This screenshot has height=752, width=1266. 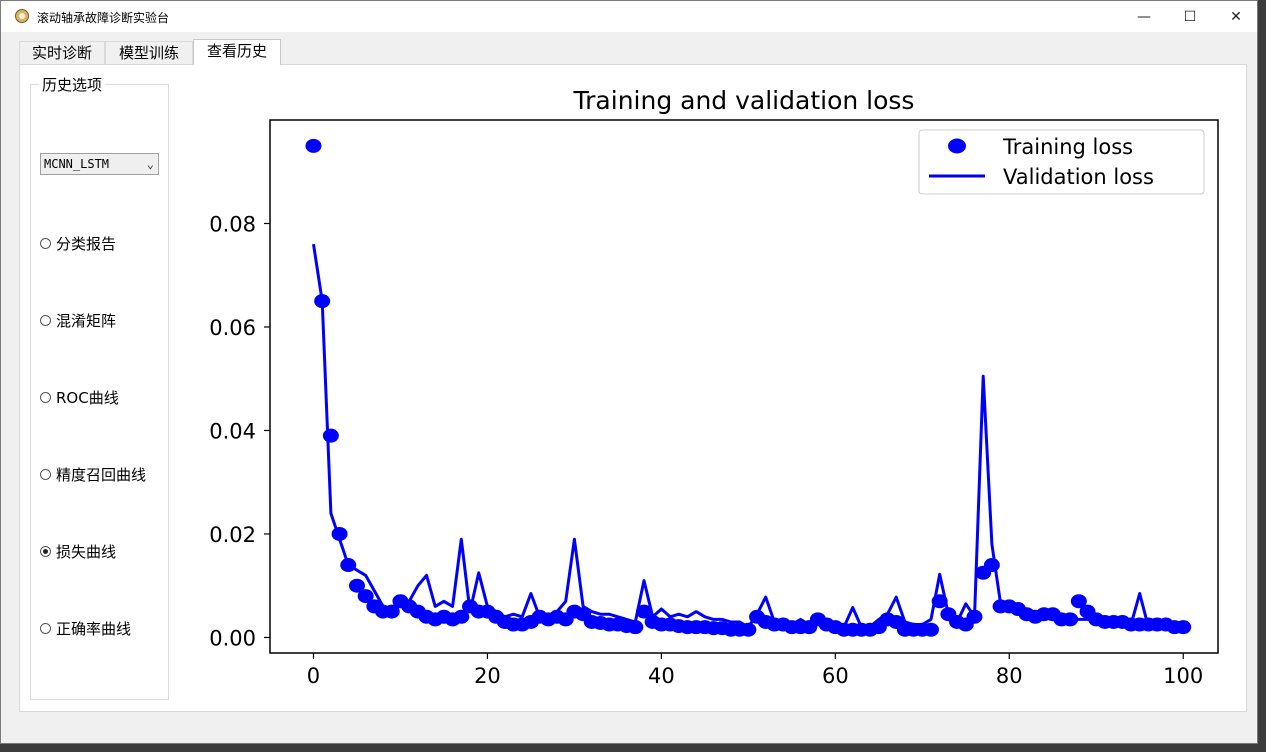 I want to click on y-tick-label: 0.04, so click(x=232, y=431).